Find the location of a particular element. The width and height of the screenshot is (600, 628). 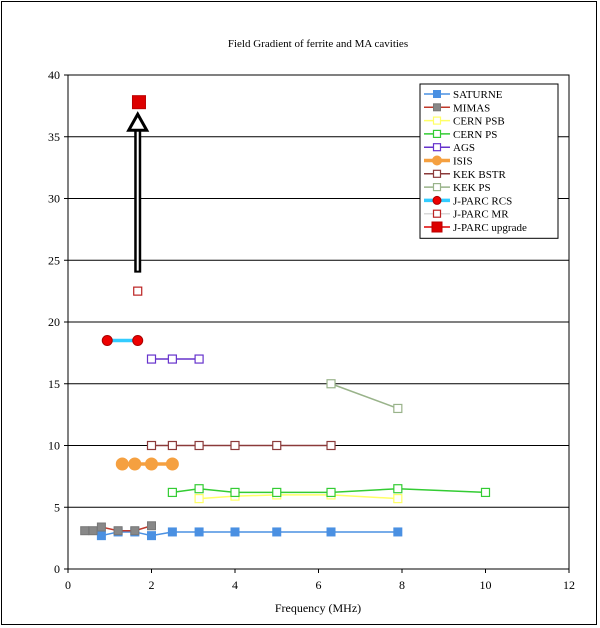

legend-label: CERN PS is located at coordinates (475, 135).